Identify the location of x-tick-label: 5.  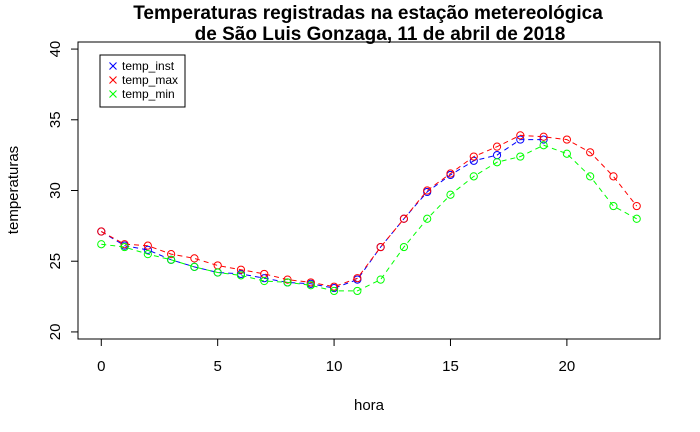
(218, 366).